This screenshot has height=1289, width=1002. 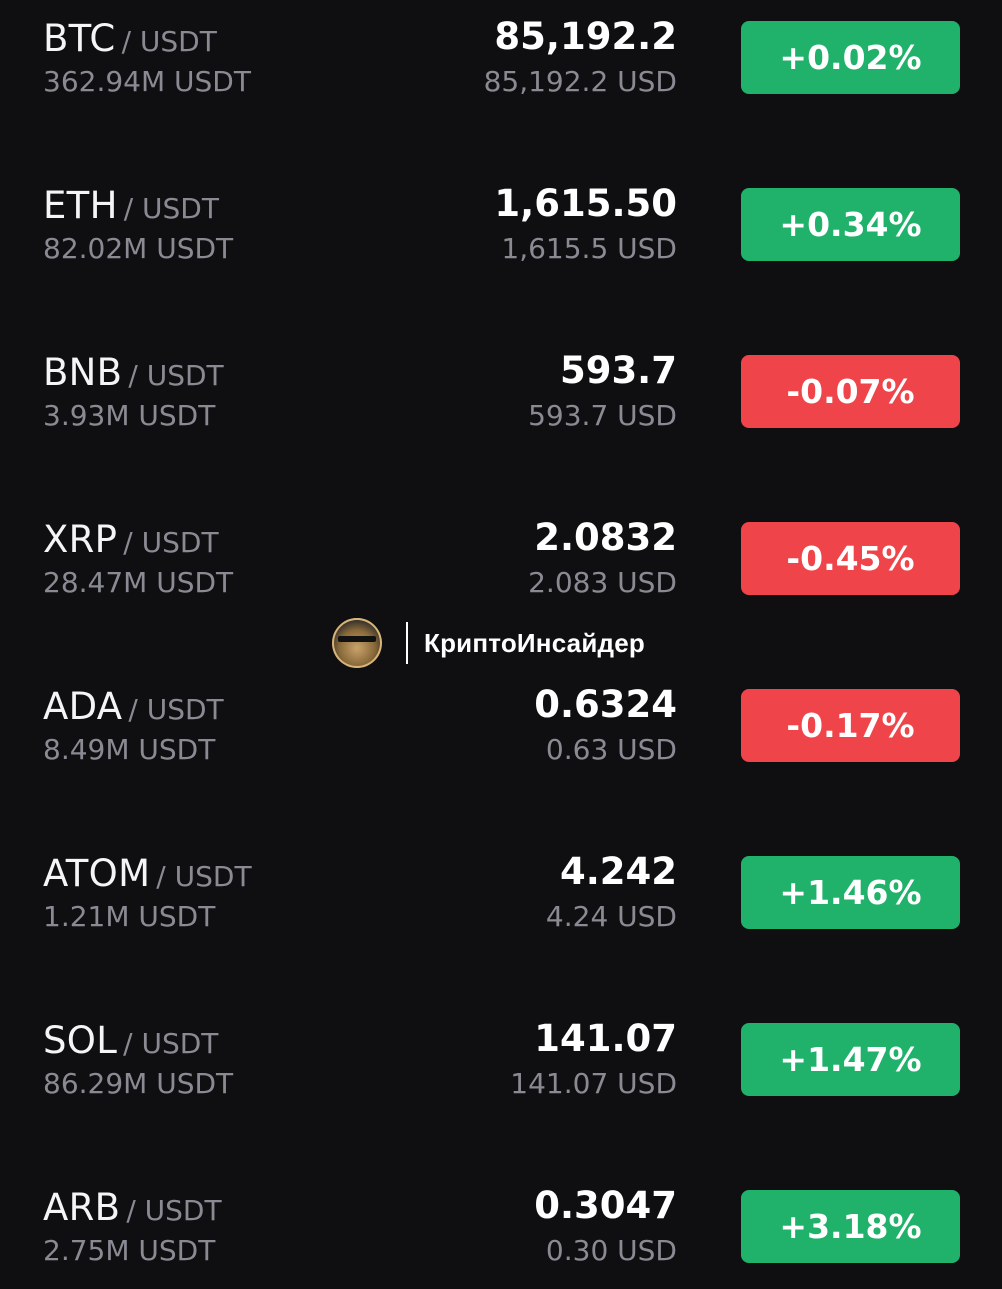 What do you see at coordinates (850, 1059) in the screenshot?
I see `change-badge: +1.47%` at bounding box center [850, 1059].